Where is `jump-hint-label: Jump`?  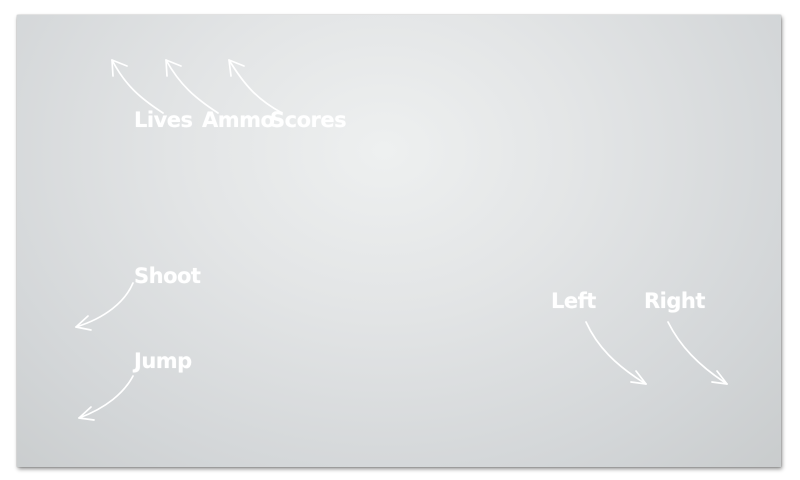 jump-hint-label: Jump is located at coordinates (163, 361).